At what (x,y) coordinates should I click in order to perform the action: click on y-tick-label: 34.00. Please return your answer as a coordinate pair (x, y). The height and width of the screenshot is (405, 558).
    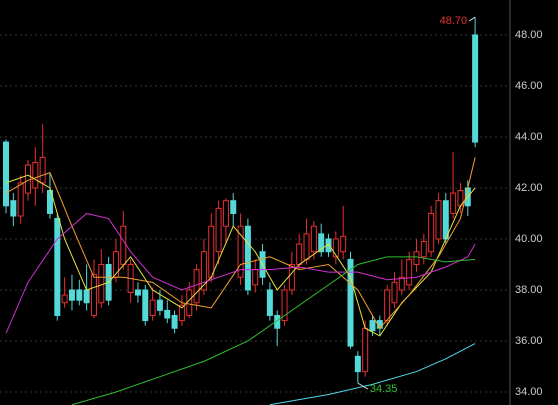
    Looking at the image, I should click on (529, 392).